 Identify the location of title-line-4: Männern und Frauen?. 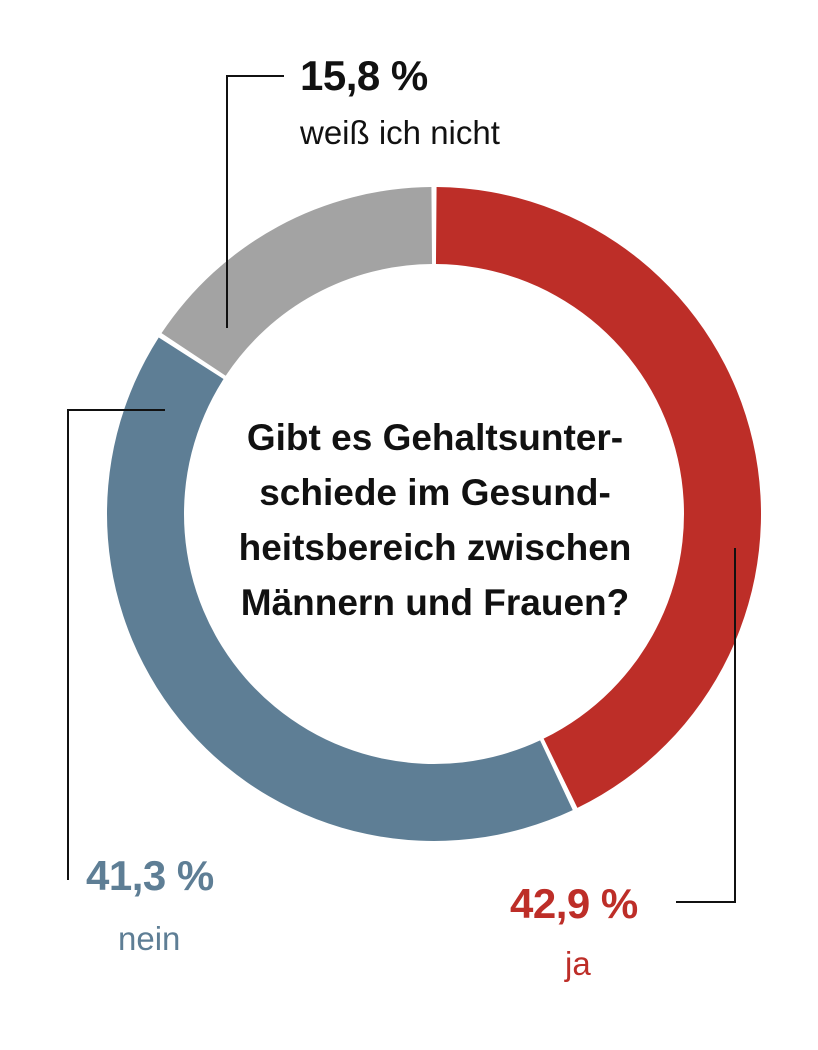
(435, 602).